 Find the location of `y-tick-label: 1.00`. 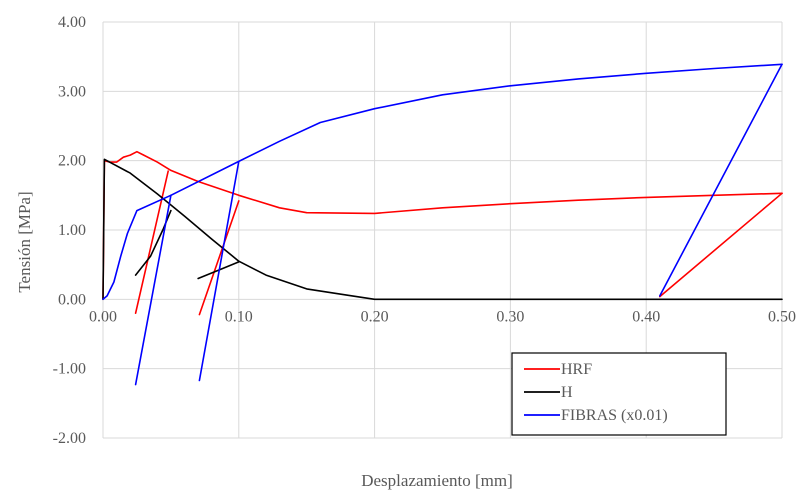

y-tick-label: 1.00 is located at coordinates (72, 230).